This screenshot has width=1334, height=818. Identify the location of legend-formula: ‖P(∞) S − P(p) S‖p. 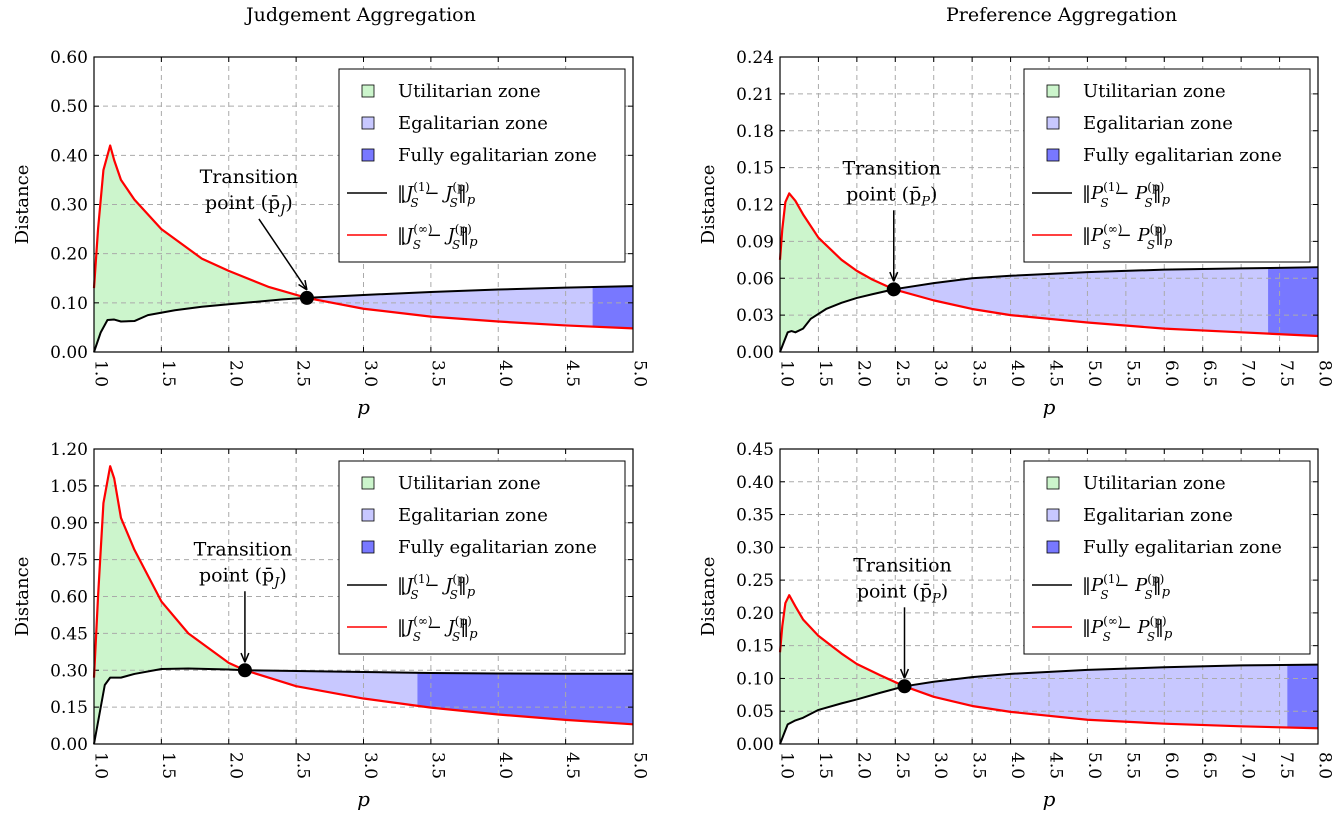
(1127, 237).